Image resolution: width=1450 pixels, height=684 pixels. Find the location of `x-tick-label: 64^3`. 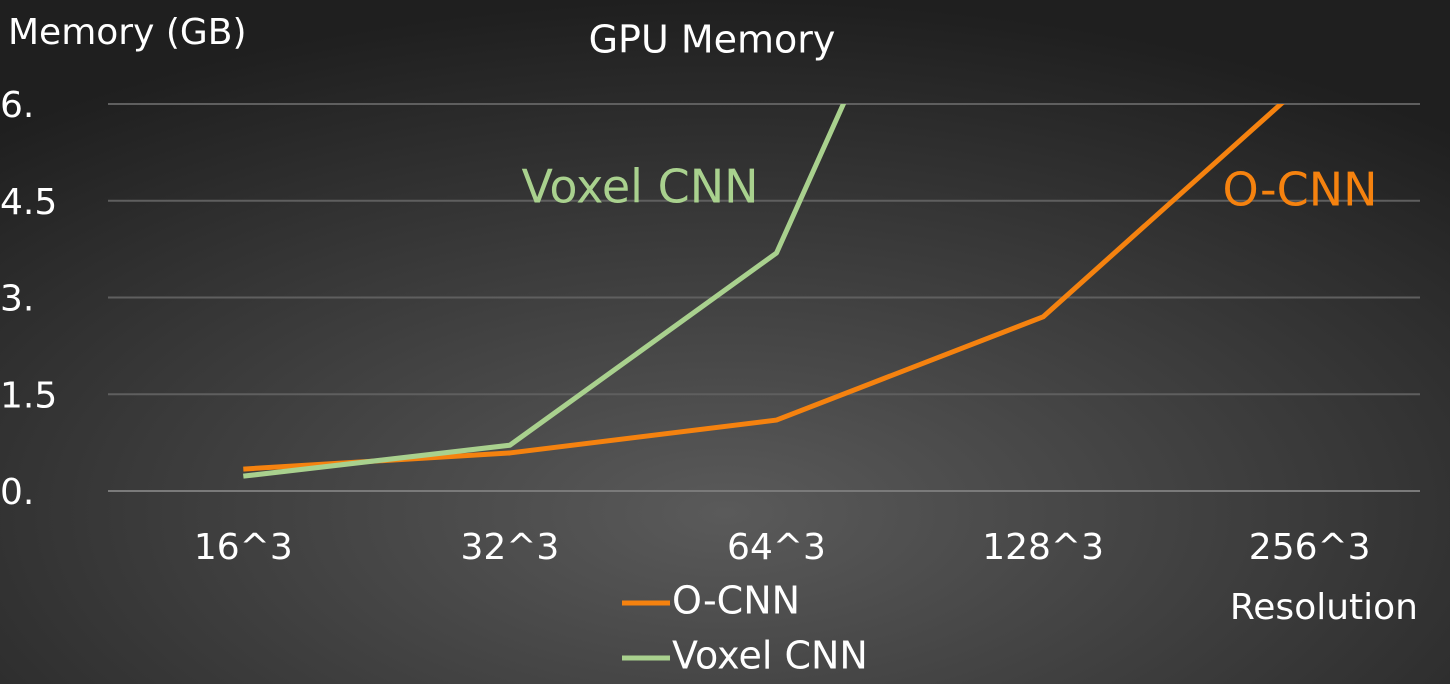

x-tick-label: 64^3 is located at coordinates (776, 547).